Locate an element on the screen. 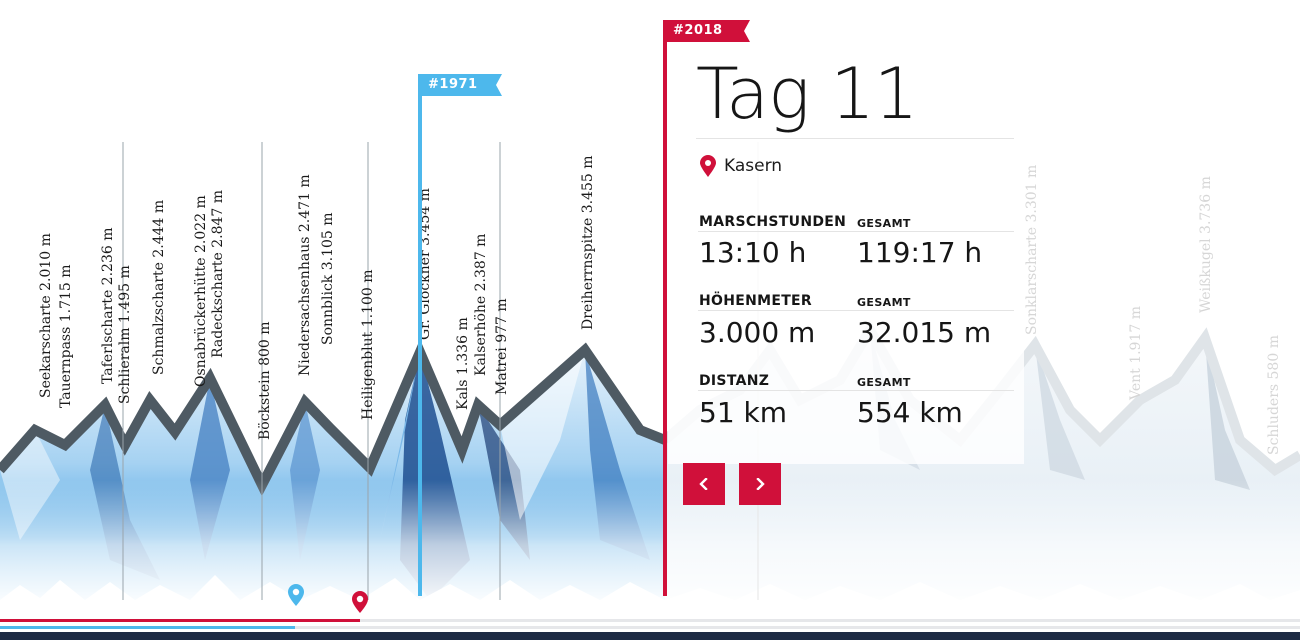 The image size is (1300, 640). stat-total-marschstunden: 119:17 h is located at coordinates (920, 252).